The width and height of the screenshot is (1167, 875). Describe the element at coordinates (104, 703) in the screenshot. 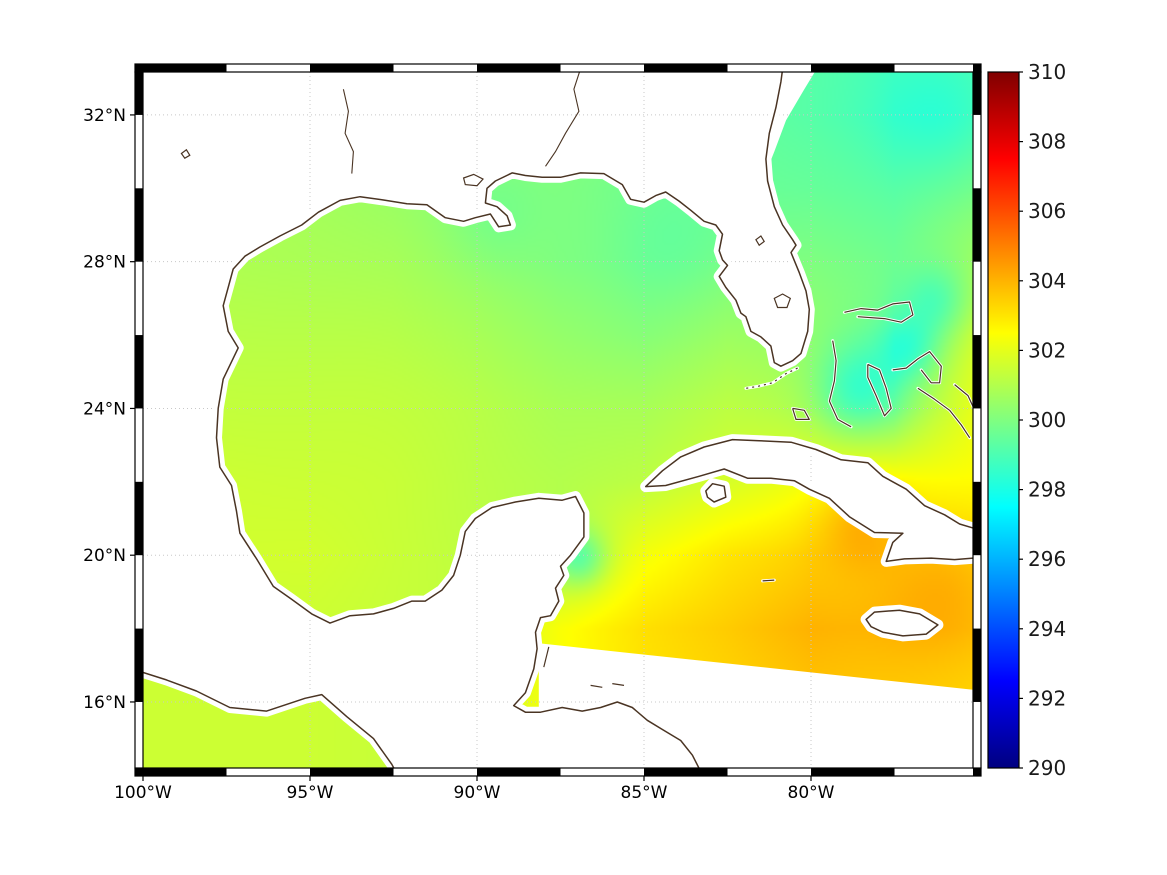

I see `lat-tick-label: 16°N` at that location.